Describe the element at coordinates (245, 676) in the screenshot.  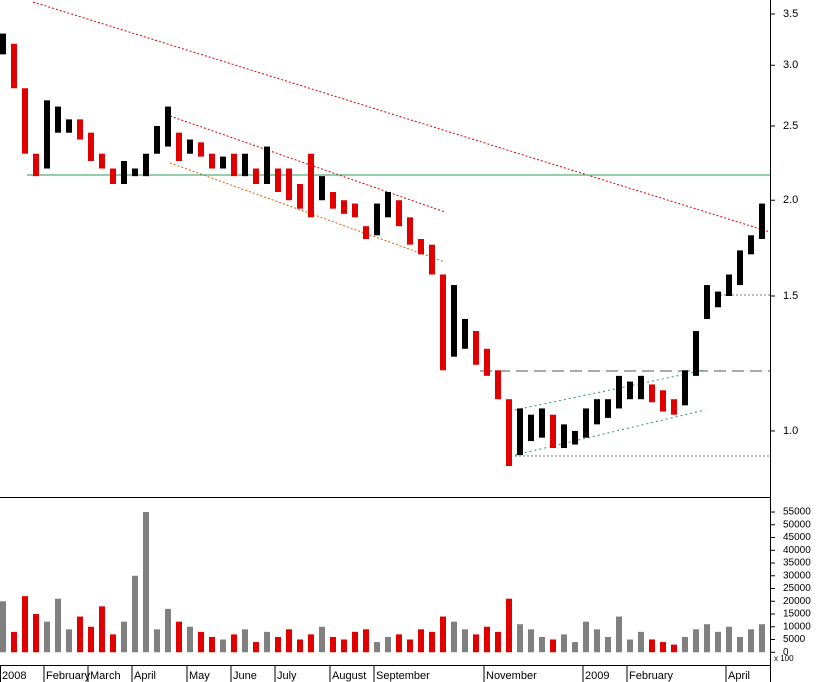
I see `x-tick-label: June` at that location.